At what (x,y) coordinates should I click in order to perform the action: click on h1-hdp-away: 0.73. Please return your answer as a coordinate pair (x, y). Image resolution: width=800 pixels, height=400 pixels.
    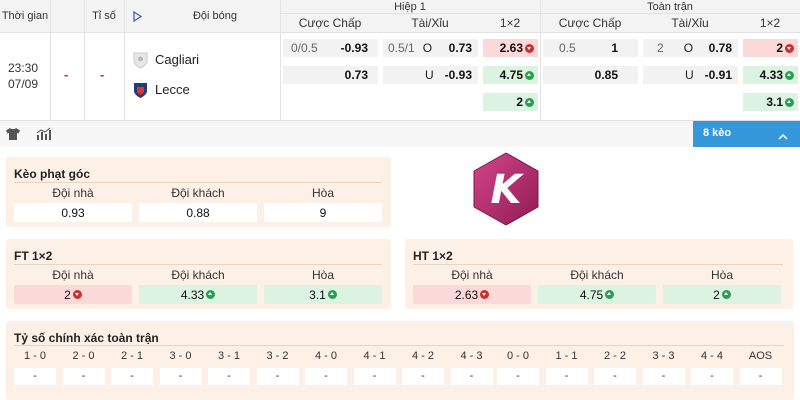
    Looking at the image, I should click on (330, 75).